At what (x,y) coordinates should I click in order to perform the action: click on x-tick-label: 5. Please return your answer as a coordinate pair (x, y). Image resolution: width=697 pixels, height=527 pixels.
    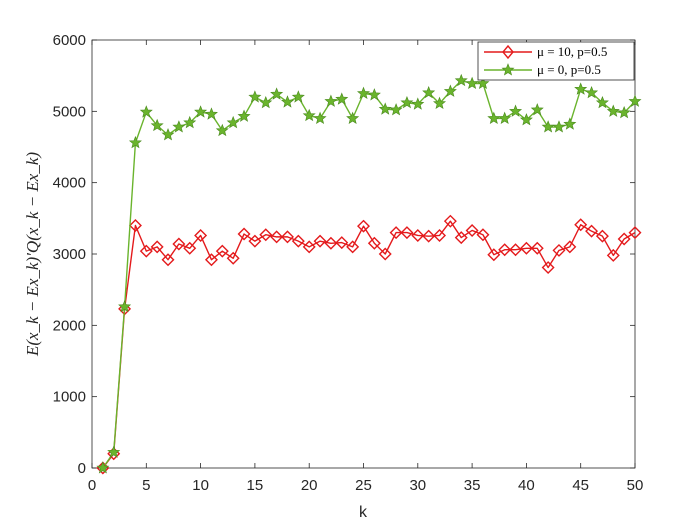
    Looking at the image, I should click on (146, 485).